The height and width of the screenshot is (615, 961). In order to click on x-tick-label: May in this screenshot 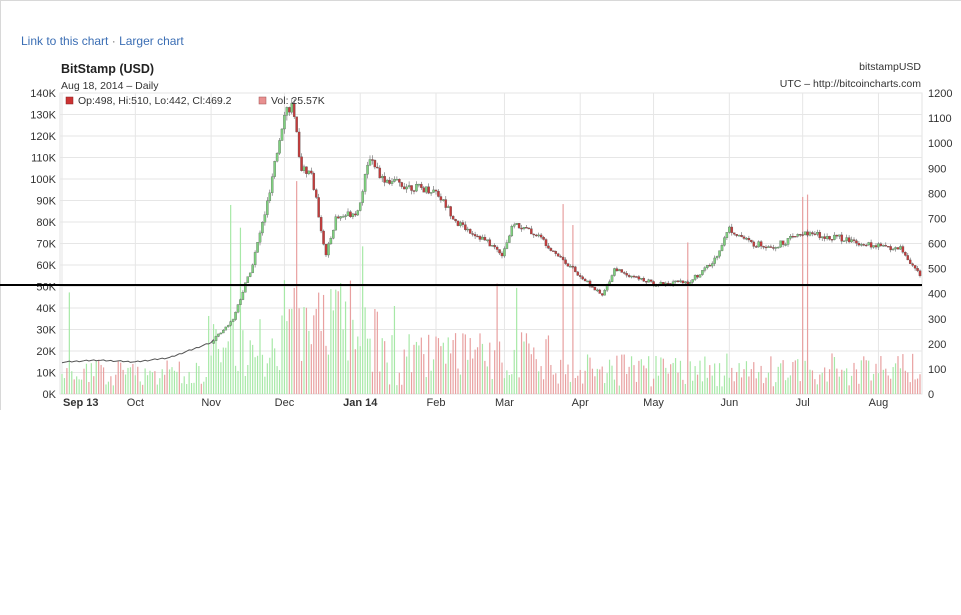, I will do `click(653, 403)`.